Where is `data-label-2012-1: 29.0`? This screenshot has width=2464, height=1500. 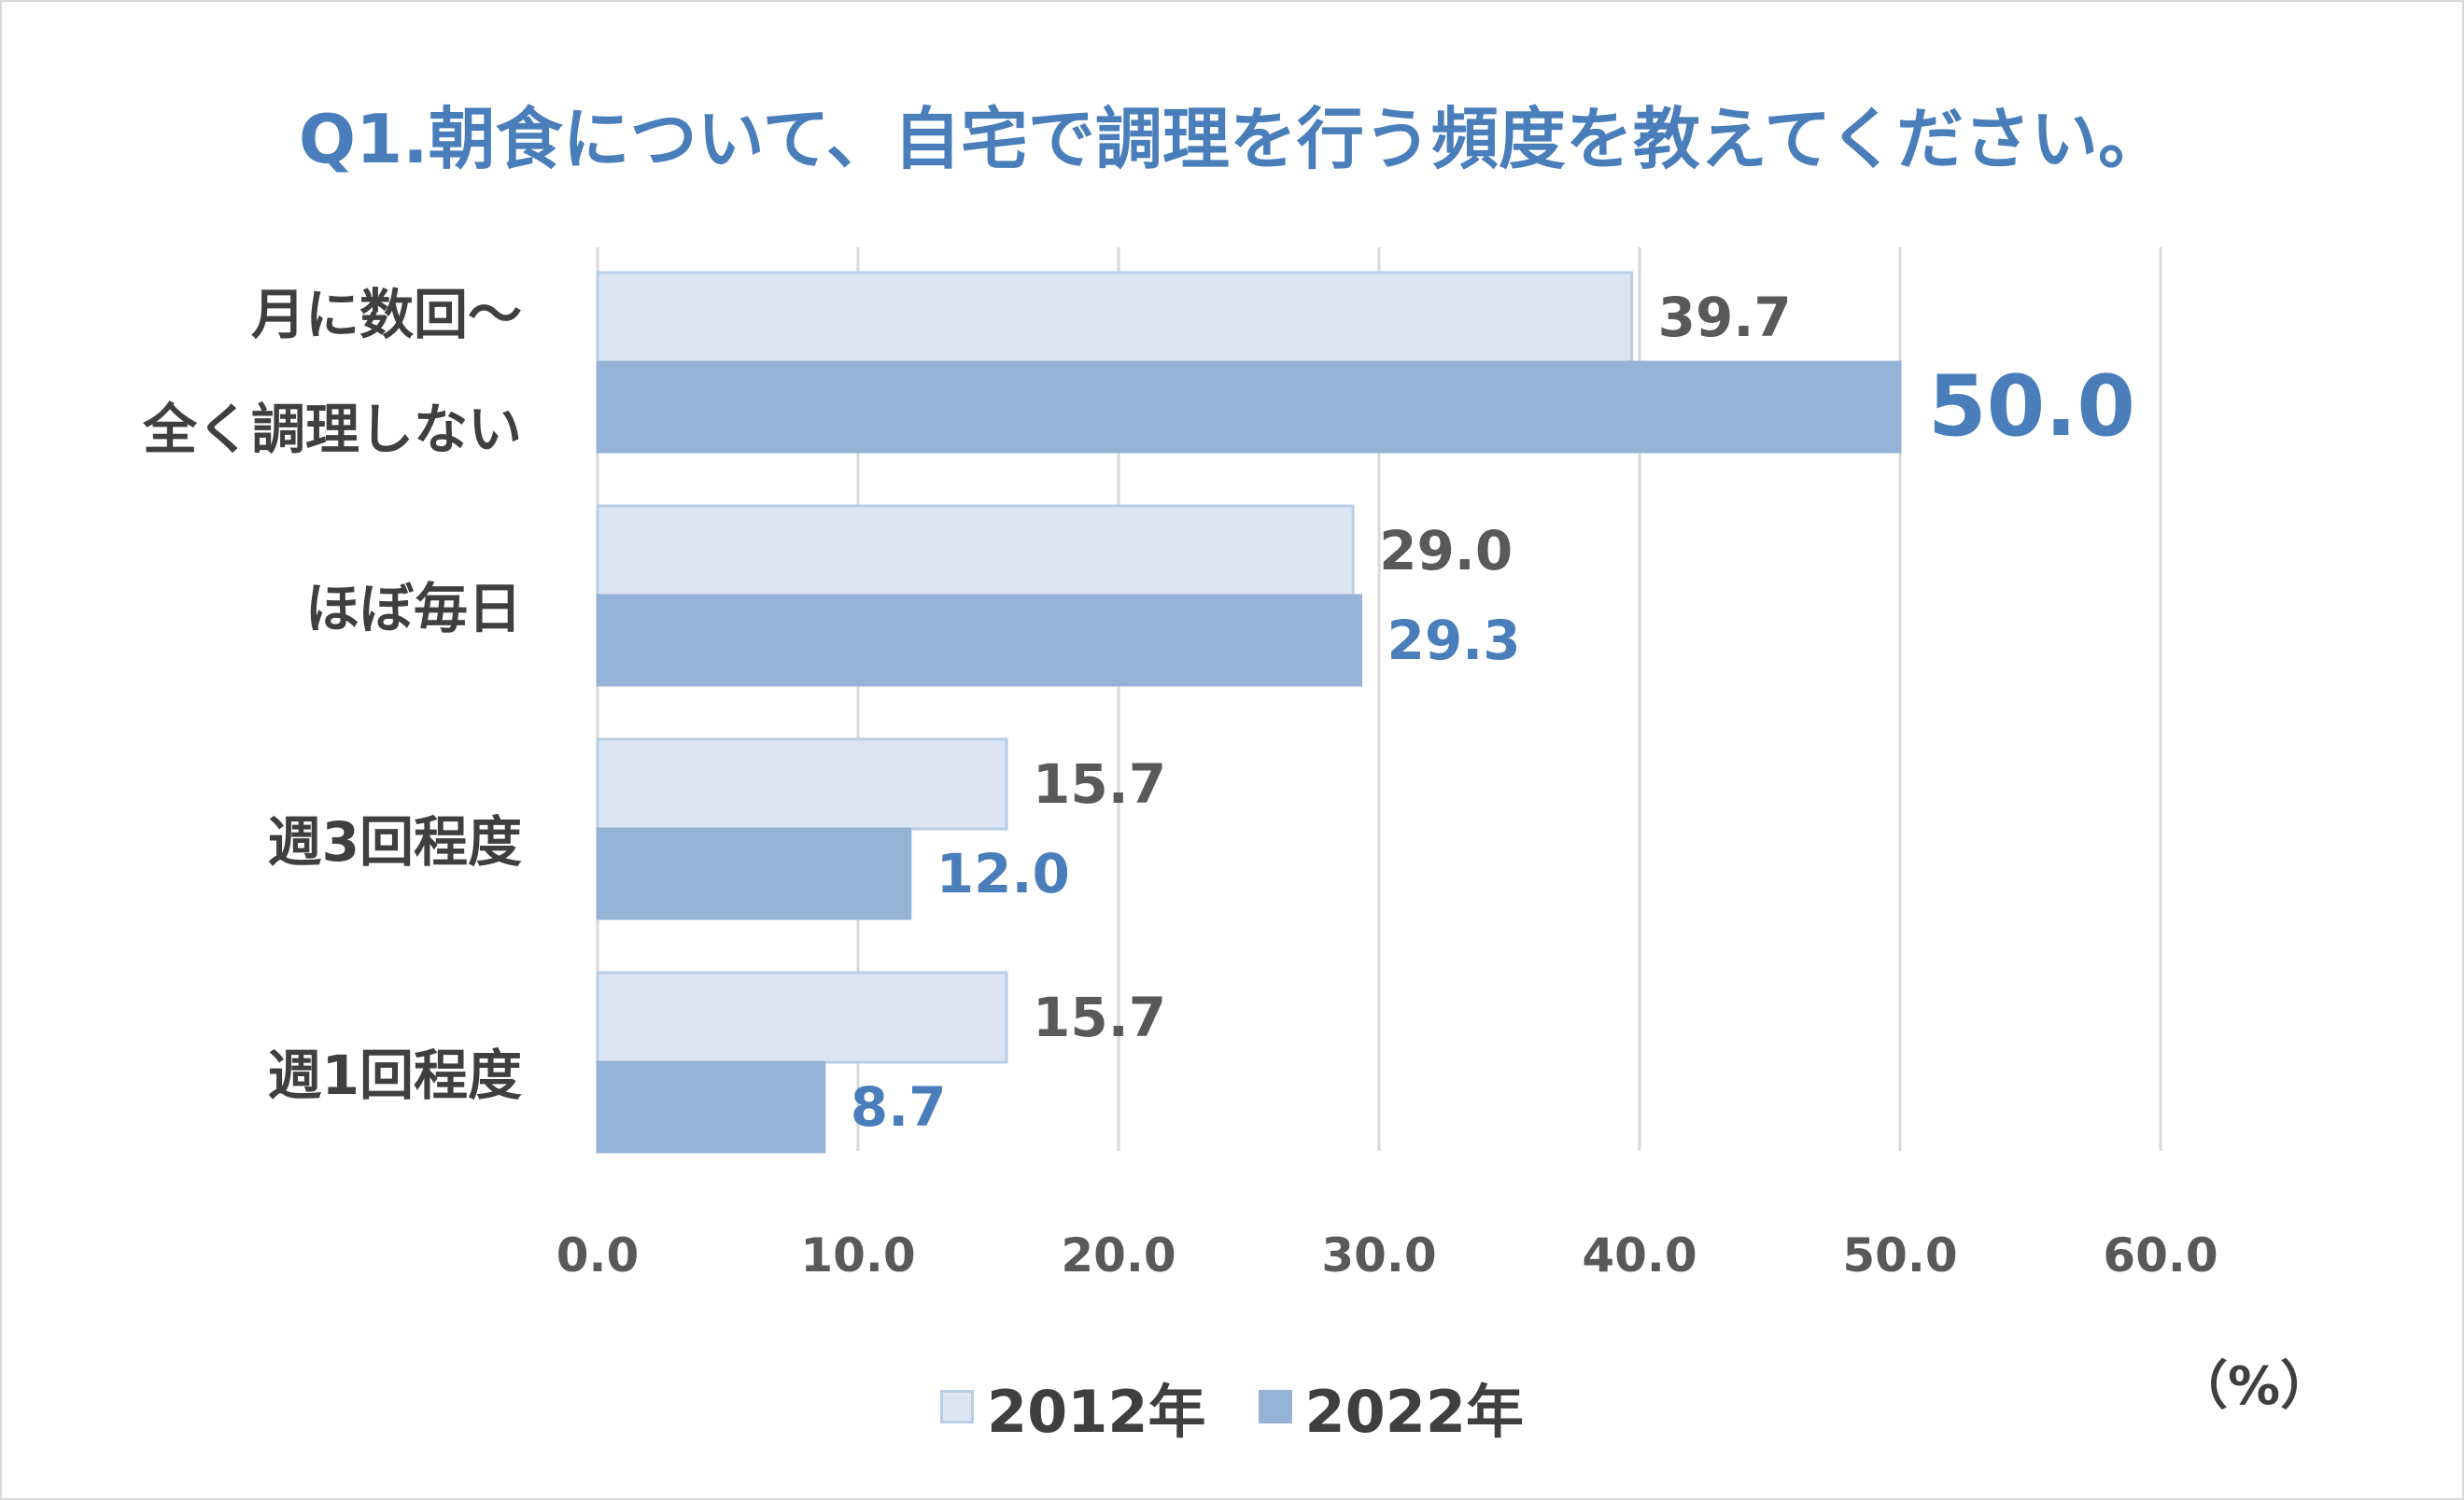 data-label-2012-1: 29.0 is located at coordinates (1446, 550).